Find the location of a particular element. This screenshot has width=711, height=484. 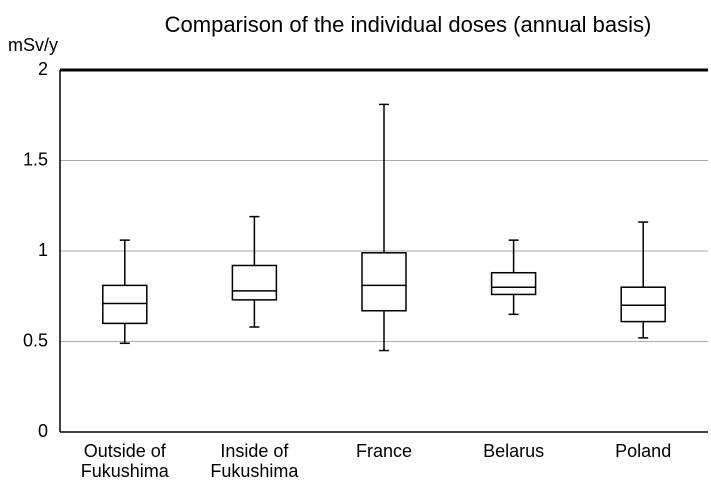

y-tick-label: 1 is located at coordinates (43, 250).